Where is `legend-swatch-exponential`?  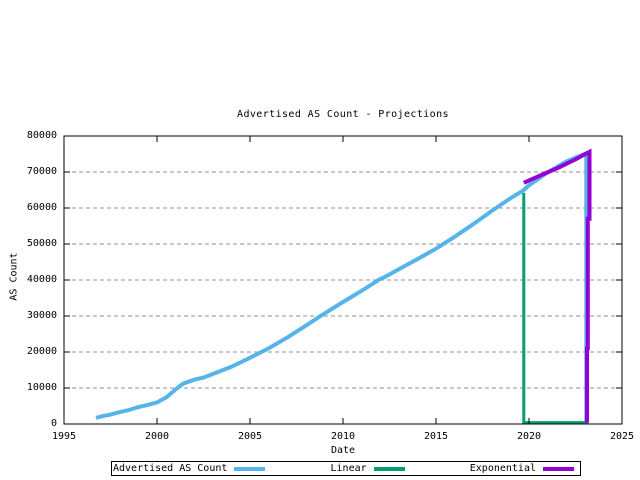 legend-swatch-exponential is located at coordinates (558, 468).